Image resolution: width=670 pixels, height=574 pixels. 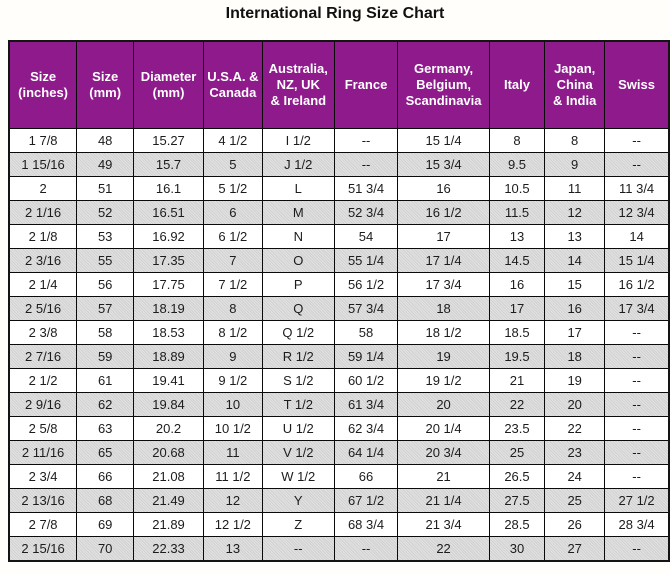 I want to click on cell: 19.5, so click(x=517, y=356).